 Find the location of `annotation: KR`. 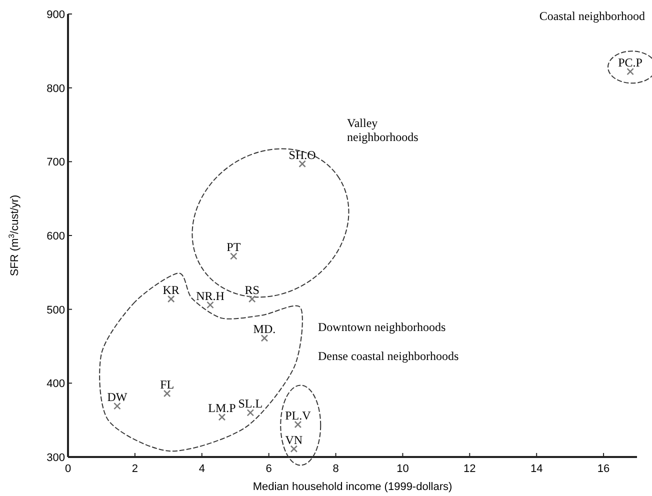

annotation: KR is located at coordinates (171, 289).